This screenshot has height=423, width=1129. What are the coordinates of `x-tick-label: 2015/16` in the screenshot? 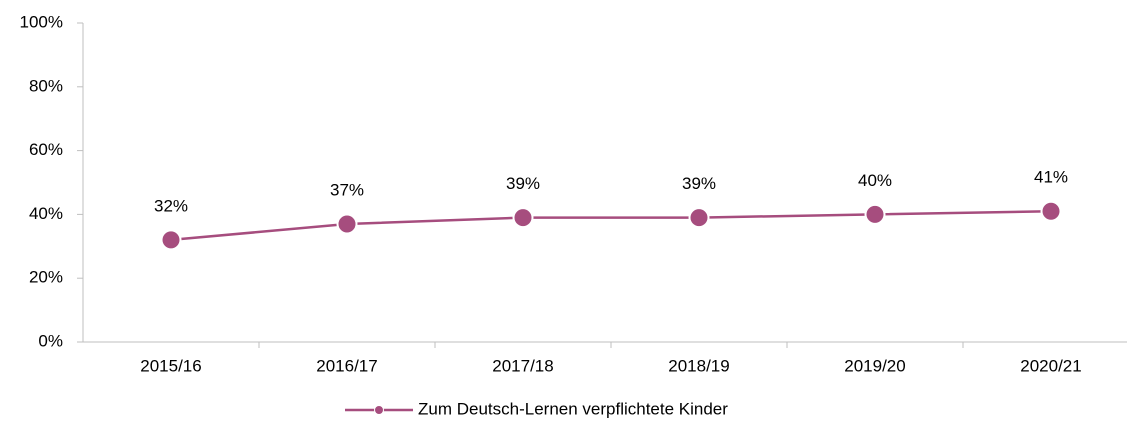 It's located at (170, 365).